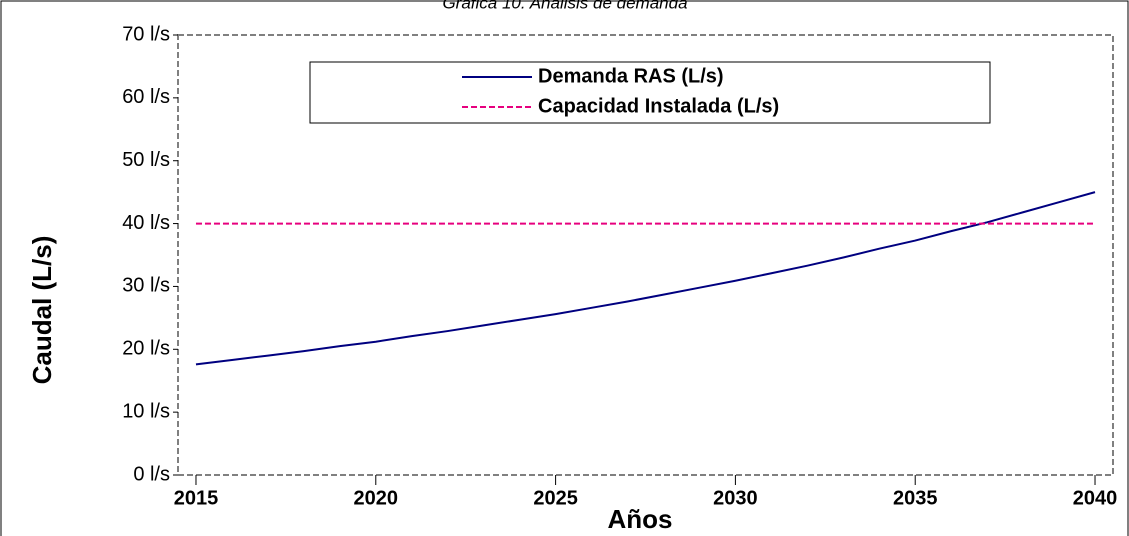 The height and width of the screenshot is (536, 1129). What do you see at coordinates (146, 34) in the screenshot?
I see `y-tick-label: 70 l/s` at bounding box center [146, 34].